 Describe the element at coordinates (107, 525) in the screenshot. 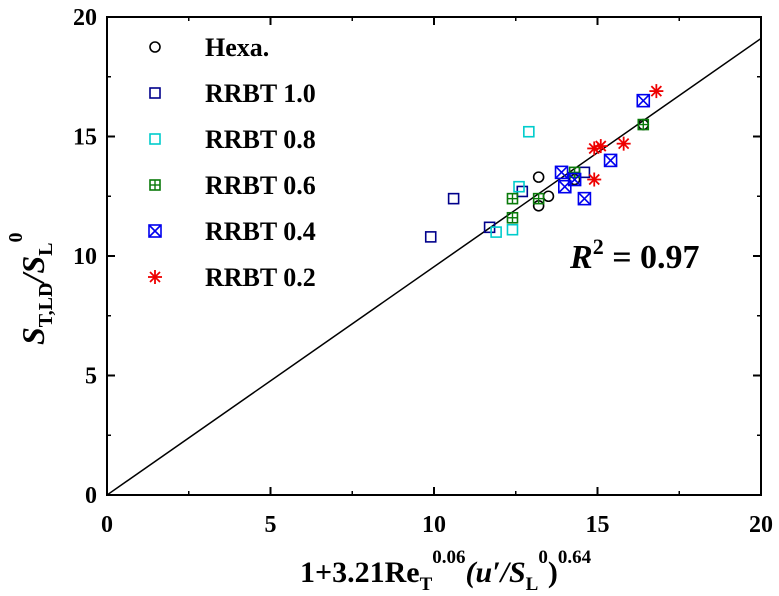

I see `x-tick-label: 0` at that location.